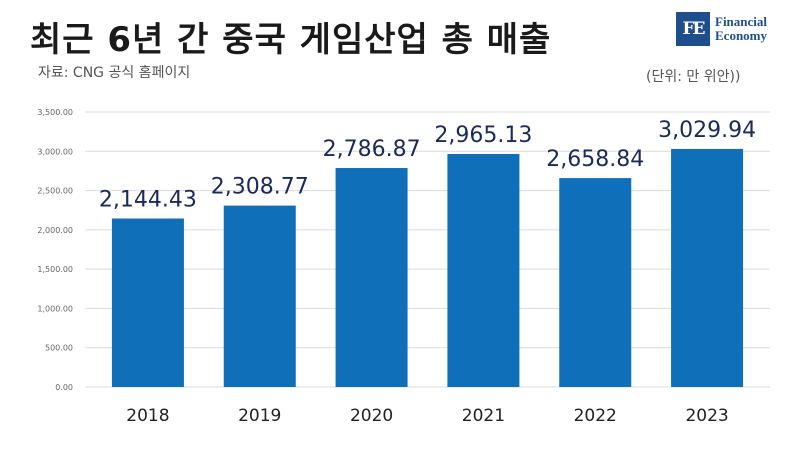 This screenshot has width=800, height=450. I want to click on y-tick-label: 0.00, so click(64, 387).